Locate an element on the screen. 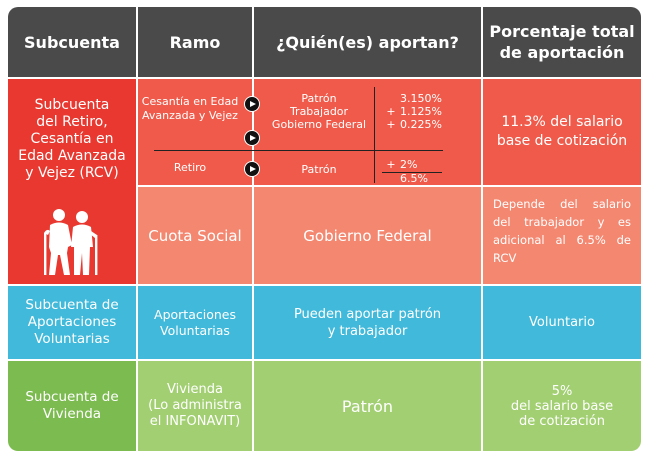  vivienda-total-line: del salario base is located at coordinates (562, 406).